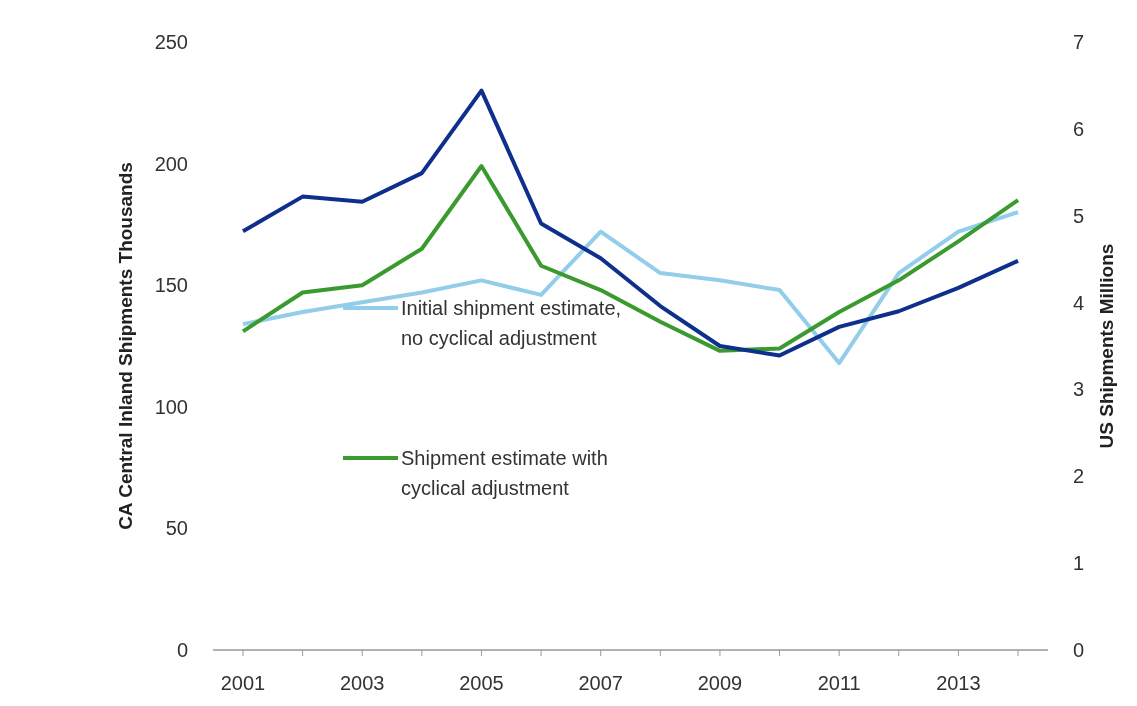 The image size is (1137, 706). I want to click on legend-label: Initial shipment estimate, no cyclical adjustment, so click(511, 323).